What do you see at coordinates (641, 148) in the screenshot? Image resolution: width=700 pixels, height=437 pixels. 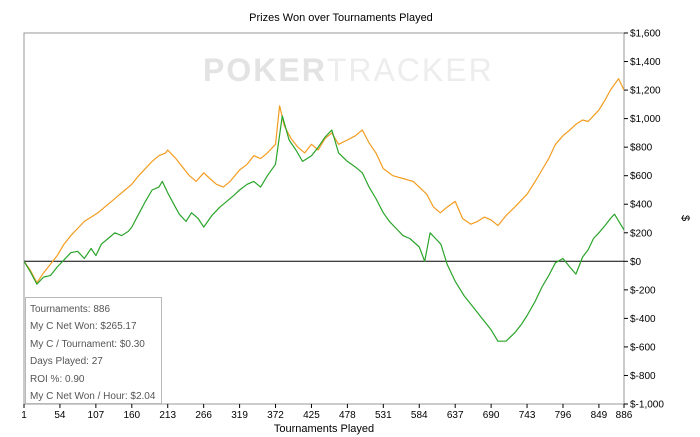 I see `y-tick-label: $800` at bounding box center [641, 148].